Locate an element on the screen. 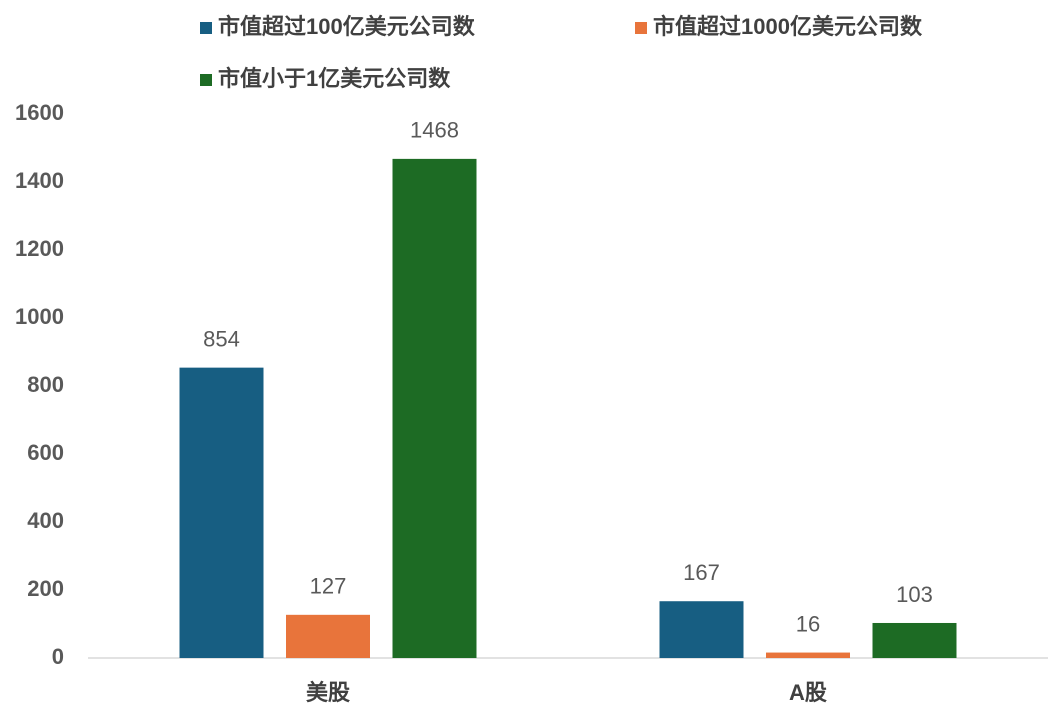 The width and height of the screenshot is (1057, 724). y-tick-label: 800 is located at coordinates (45, 384).